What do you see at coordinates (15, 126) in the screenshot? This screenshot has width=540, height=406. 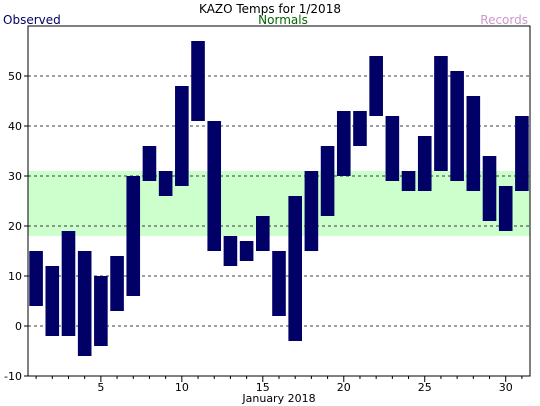 I see `y-tick-label: 40` at bounding box center [15, 126].